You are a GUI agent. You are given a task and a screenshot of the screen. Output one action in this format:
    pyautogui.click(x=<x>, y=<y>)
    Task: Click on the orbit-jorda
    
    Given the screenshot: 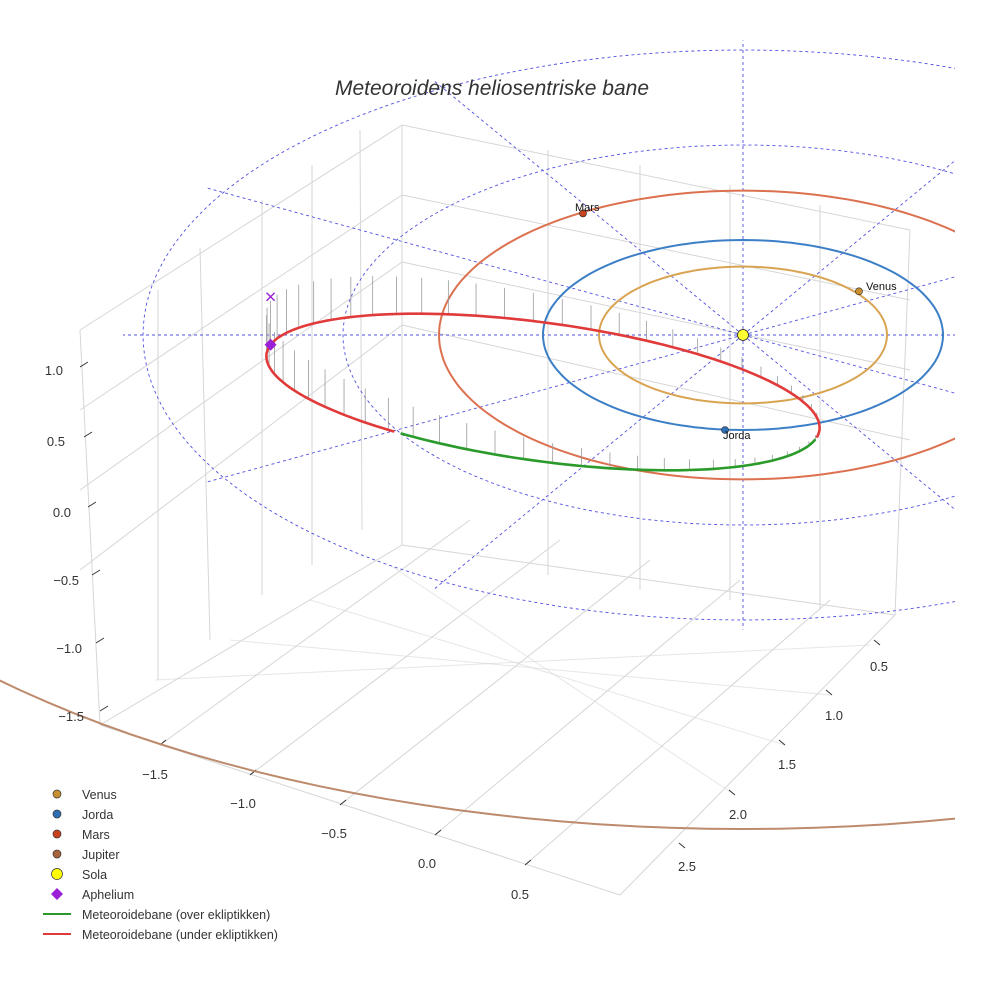 What is the action you would take?
    pyautogui.click(x=743, y=335)
    